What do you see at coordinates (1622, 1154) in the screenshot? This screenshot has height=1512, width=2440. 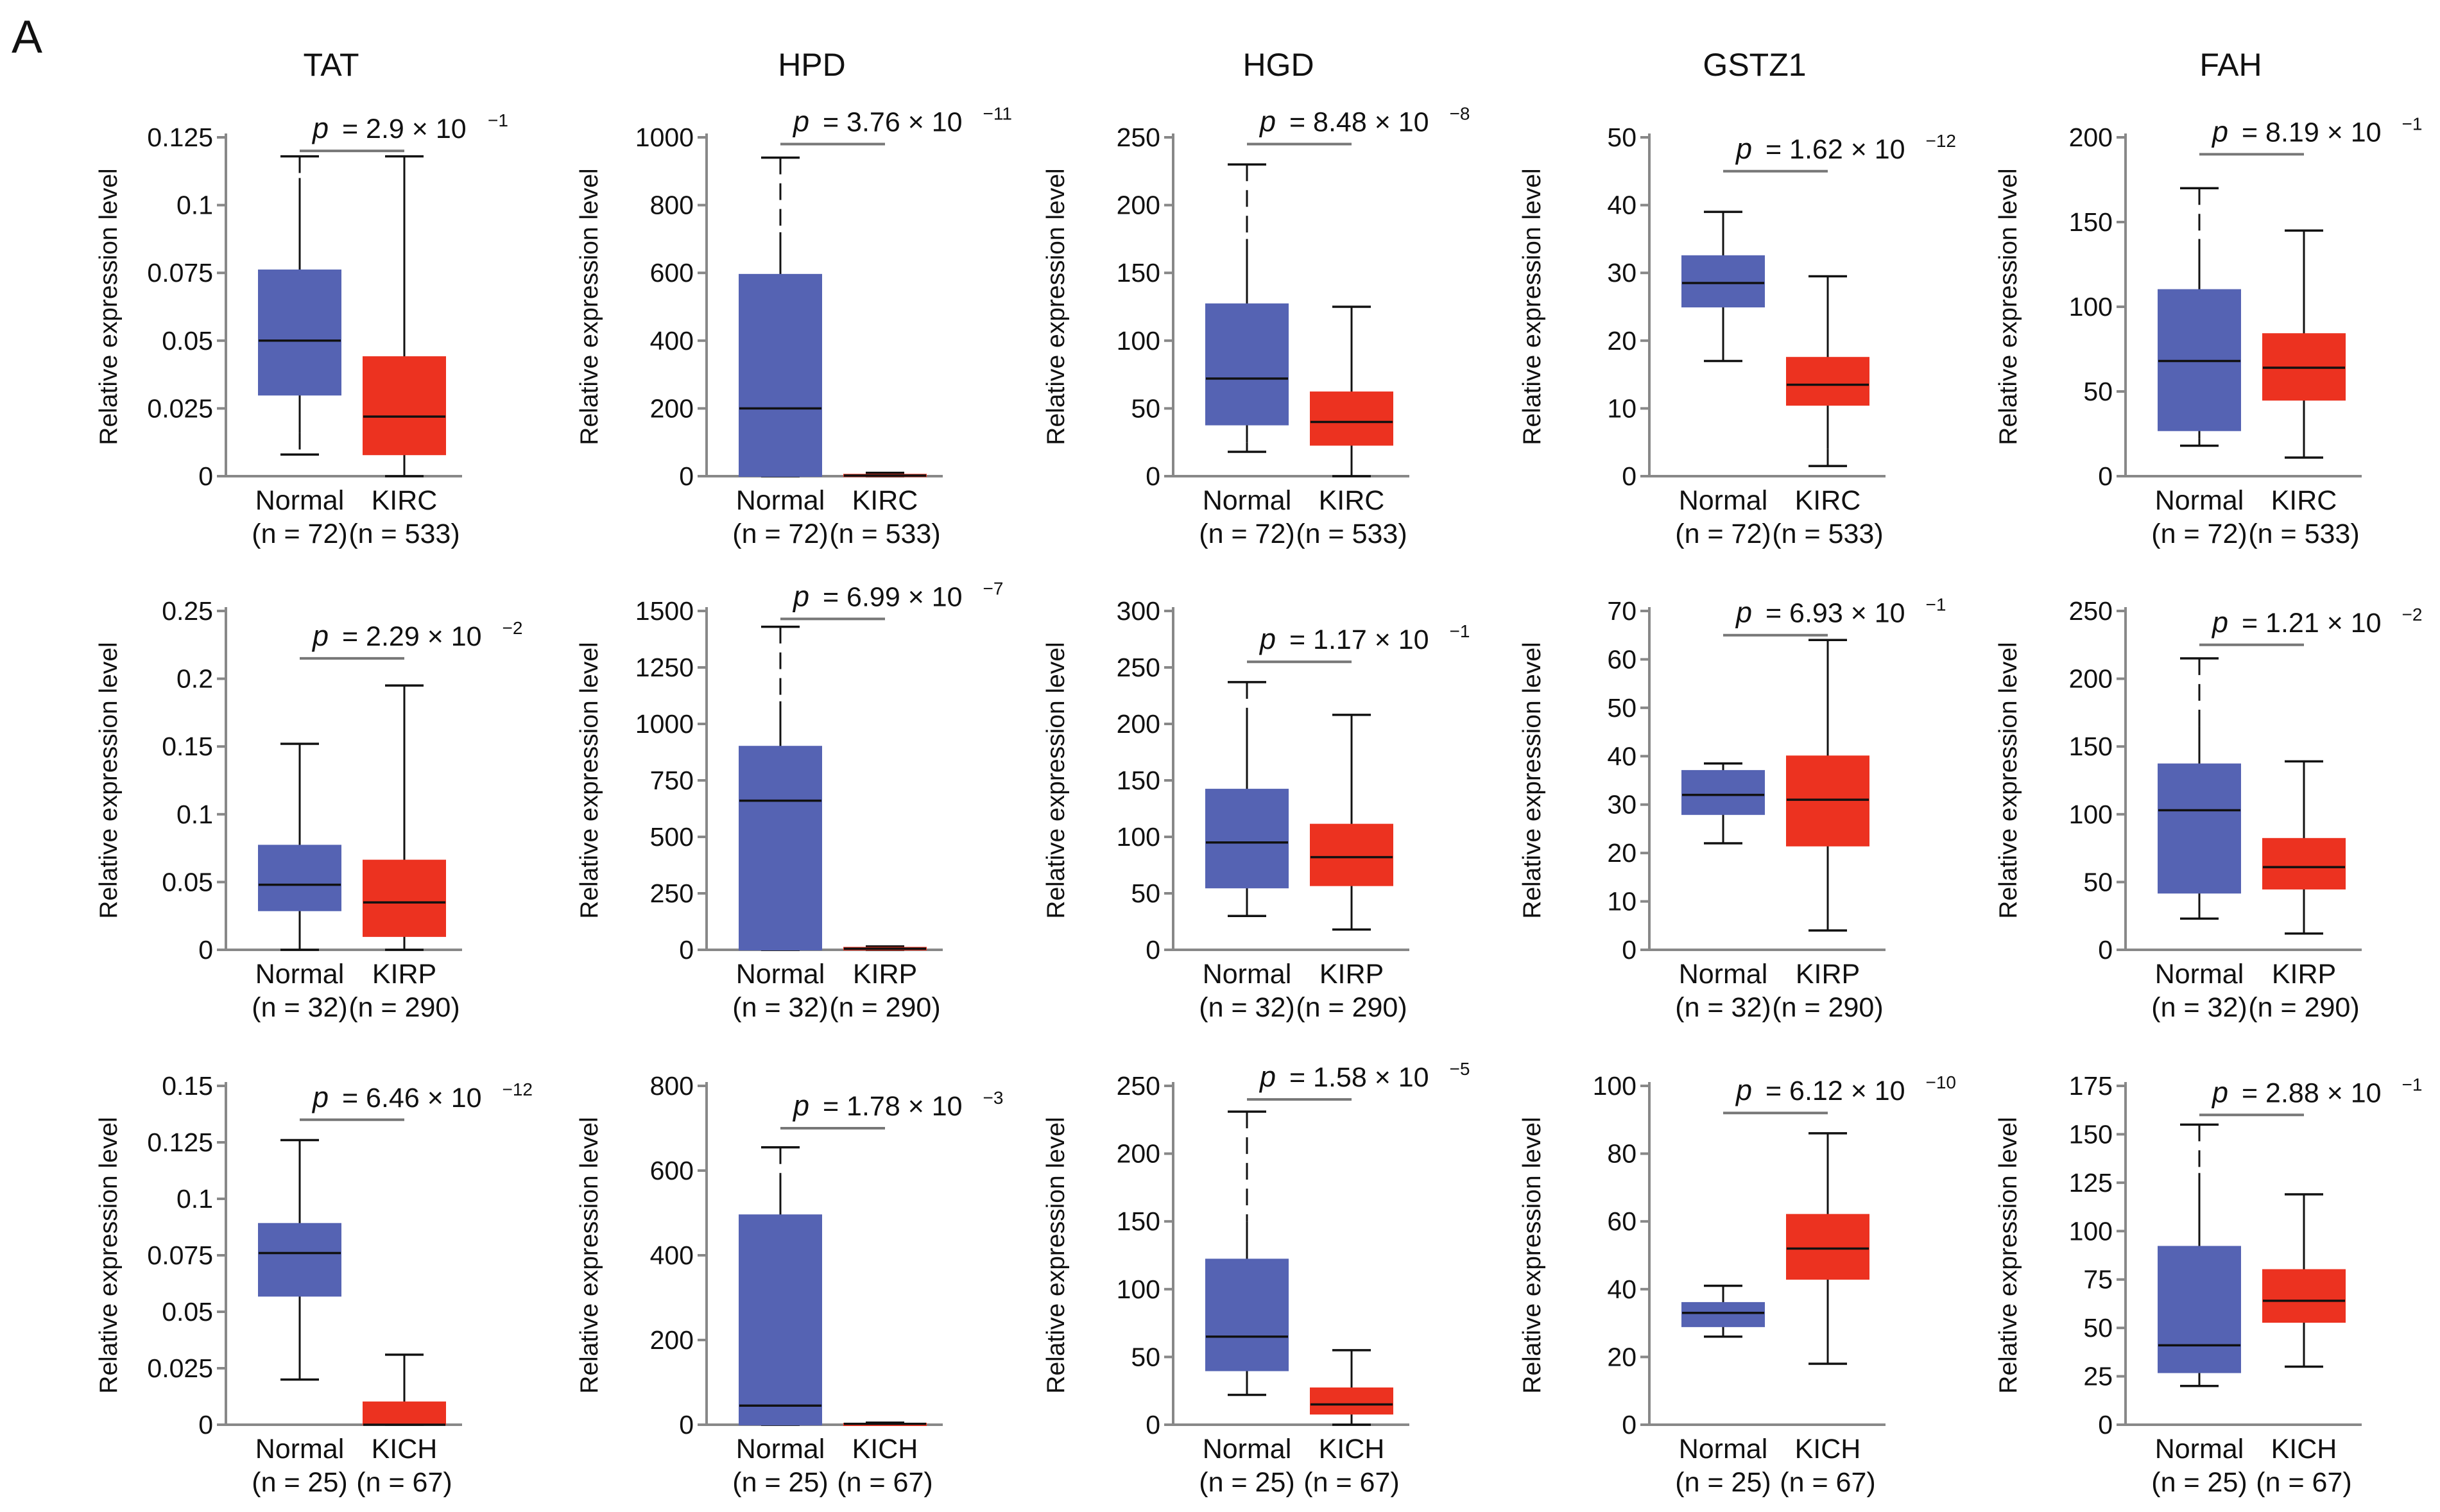 I see `y-tick-label-gstz1-kich-4: 80` at bounding box center [1622, 1154].